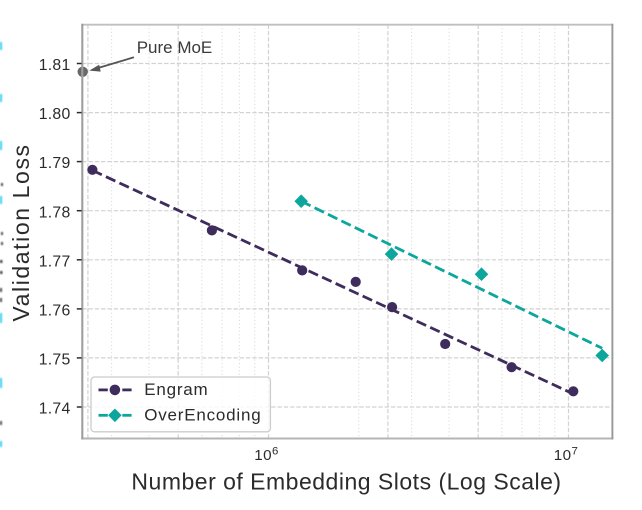  What do you see at coordinates (55, 114) in the screenshot?
I see `svg-text: 1.80` at bounding box center [55, 114].